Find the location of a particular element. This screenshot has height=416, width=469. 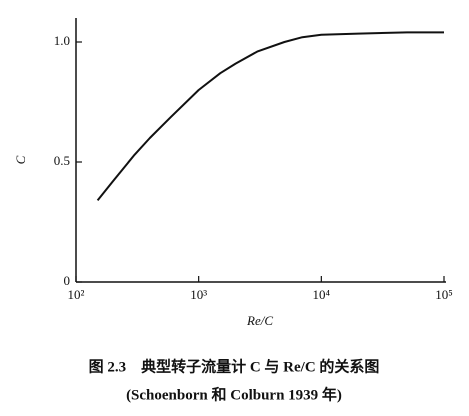

x-tick-label: 10³ is located at coordinates (198, 294).